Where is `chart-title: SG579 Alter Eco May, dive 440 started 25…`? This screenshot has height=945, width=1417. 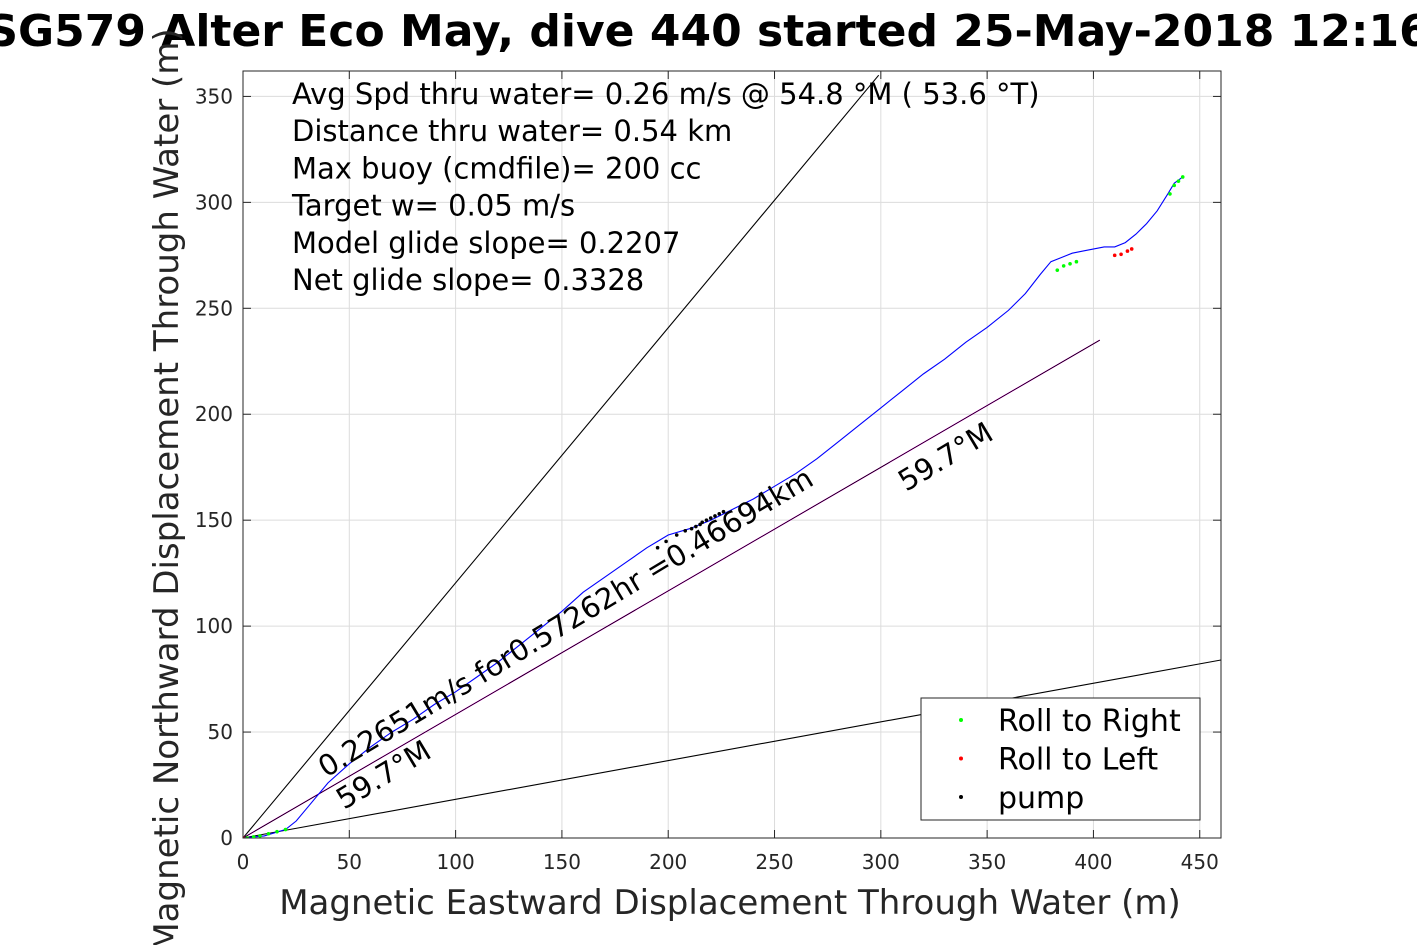
chart-title: SG579 Alter Eco May, dive 440 started 25… is located at coordinates (708, 31).